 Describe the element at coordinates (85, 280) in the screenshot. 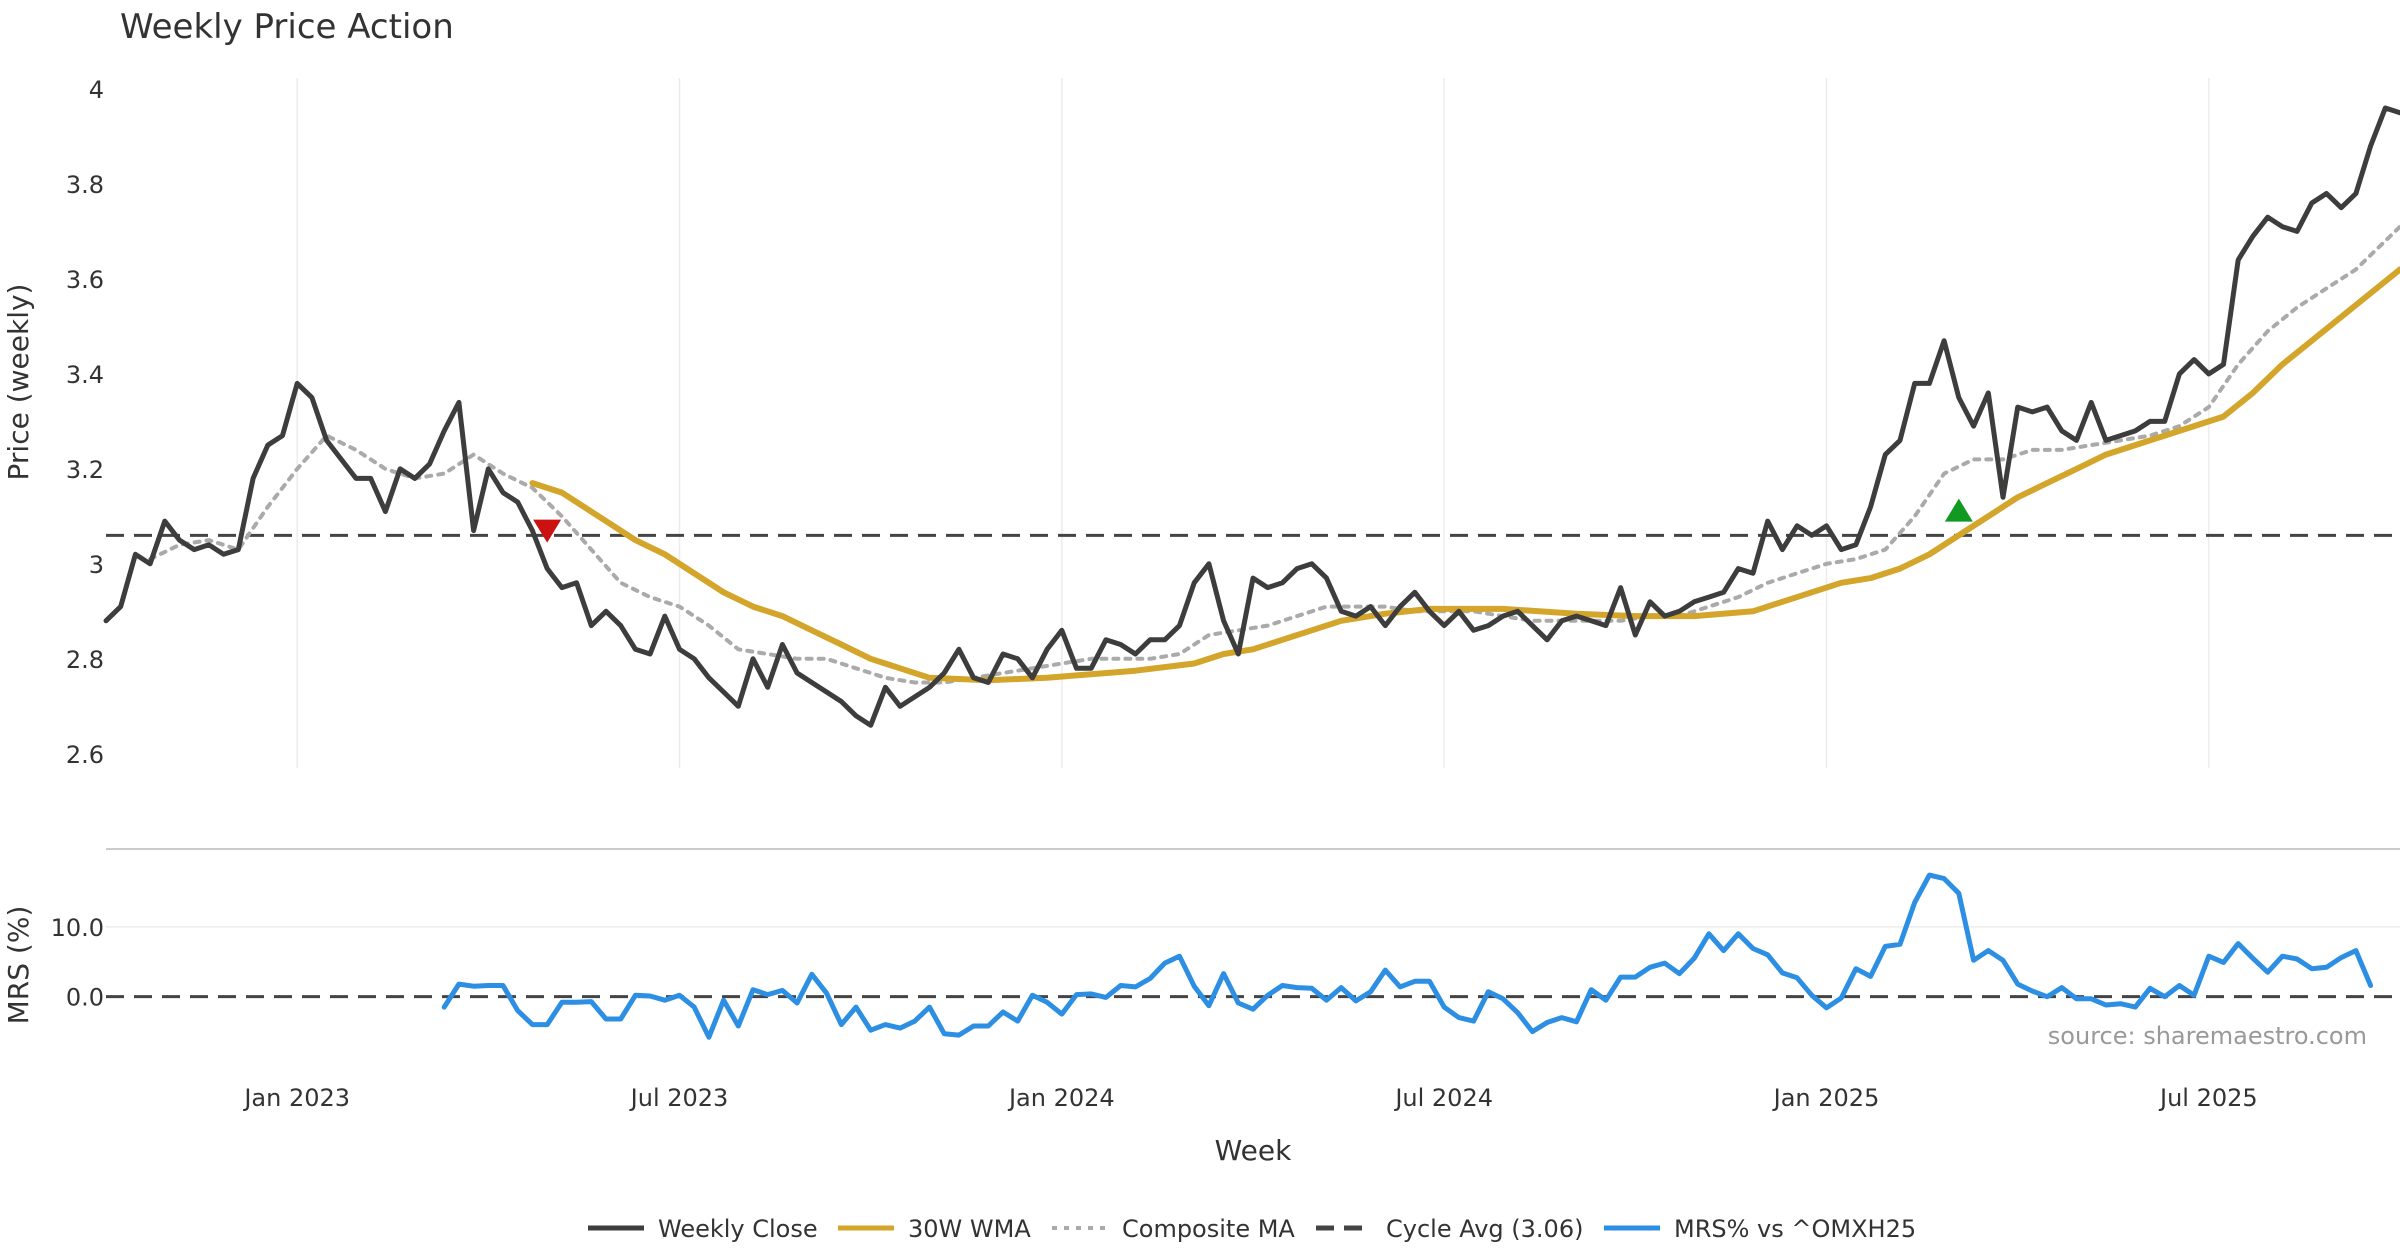

I see `price-y-tick-label: 3.6` at that location.